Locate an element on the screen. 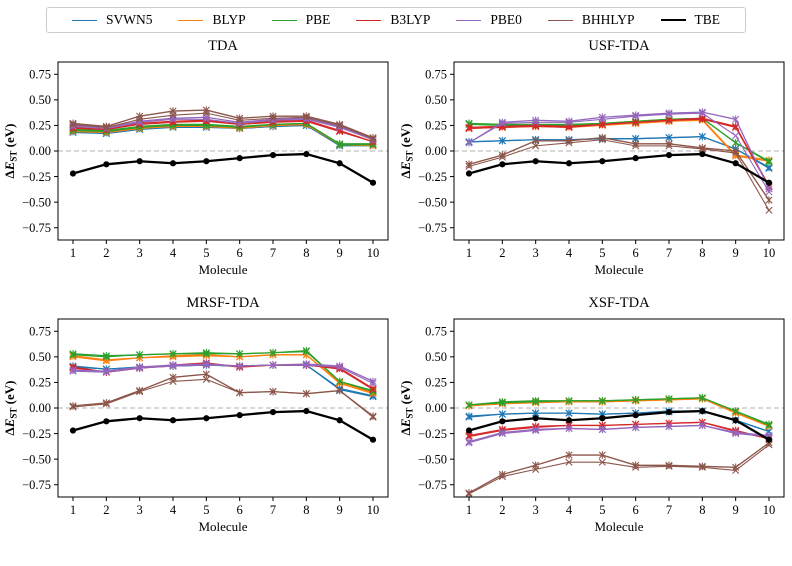 Image resolution: width=792 pixels, height=566 pixels. y-tick-label: −0.25 is located at coordinates (432, 434).